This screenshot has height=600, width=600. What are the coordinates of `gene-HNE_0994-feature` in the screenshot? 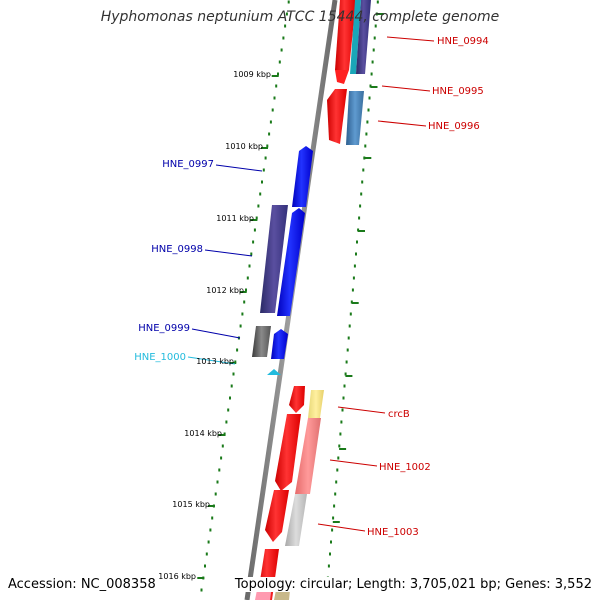 It's located at (345, 35).